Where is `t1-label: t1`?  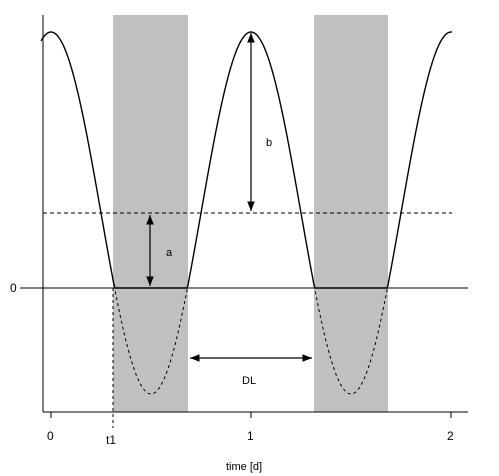
t1-label: t1 is located at coordinates (111, 440).